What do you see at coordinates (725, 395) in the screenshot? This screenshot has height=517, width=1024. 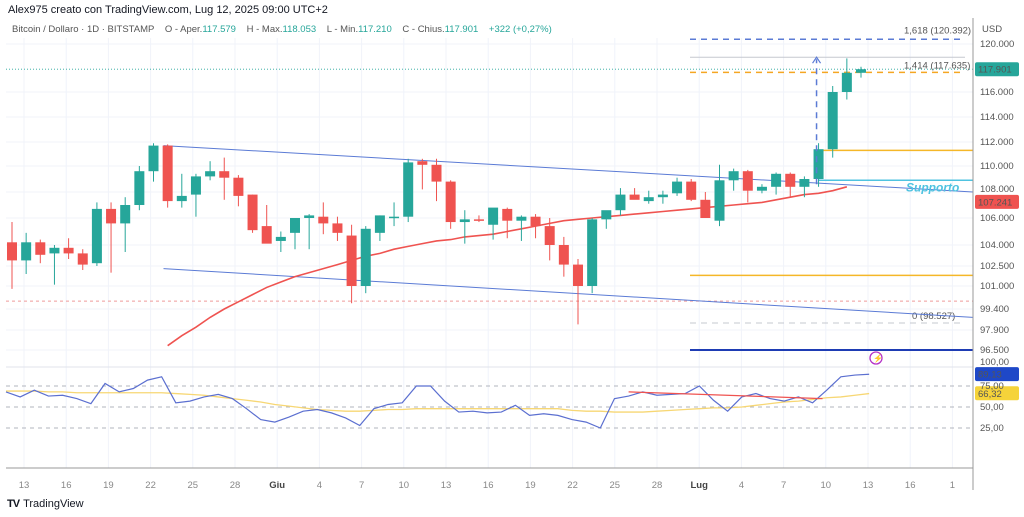 I see `rsi-divergence-line` at bounding box center [725, 395].